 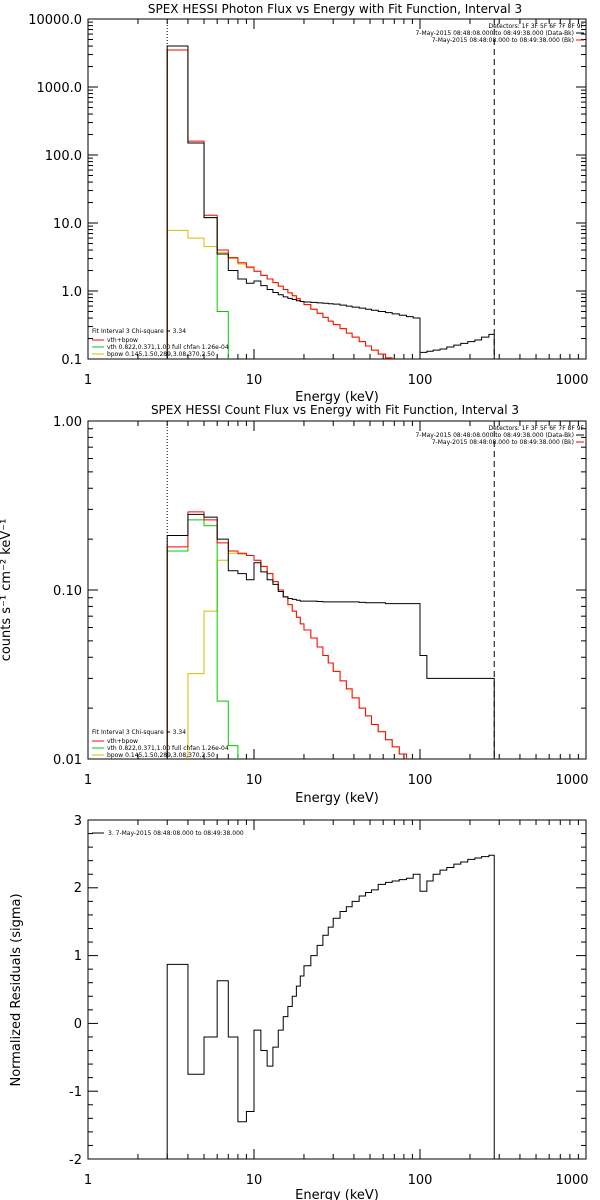 I want to click on y-tick-label: 0.10, so click(x=67, y=591).